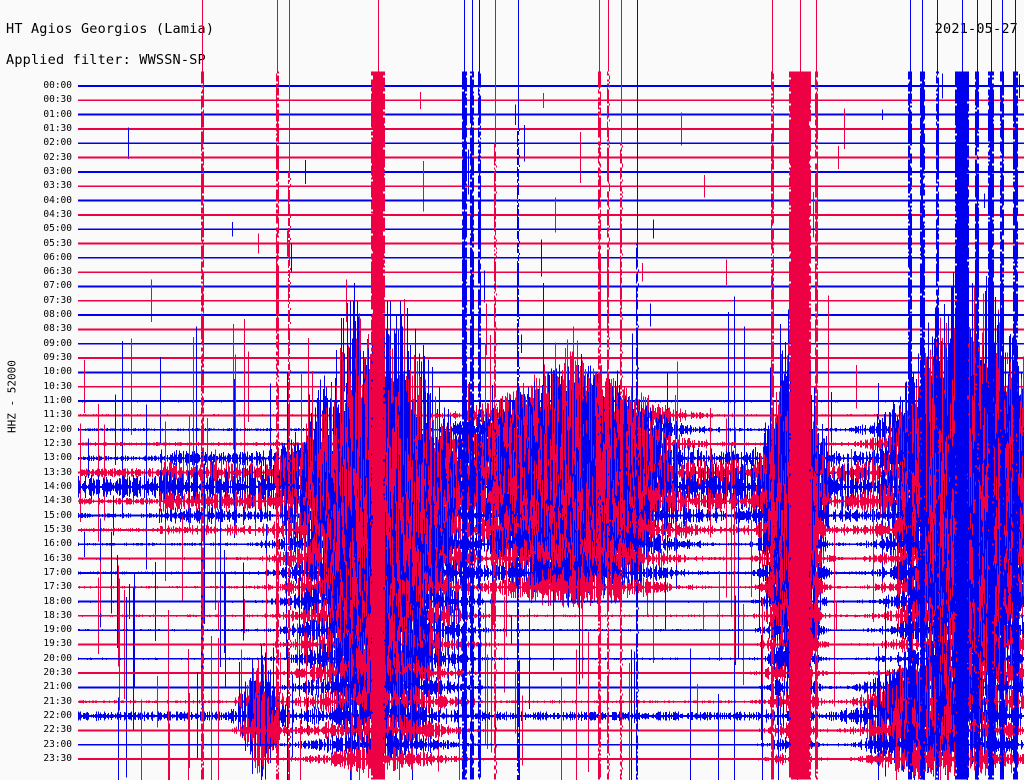 Image resolution: width=1024 pixels, height=780 pixels. I want to click on trace-baseline, so click(551, 143).